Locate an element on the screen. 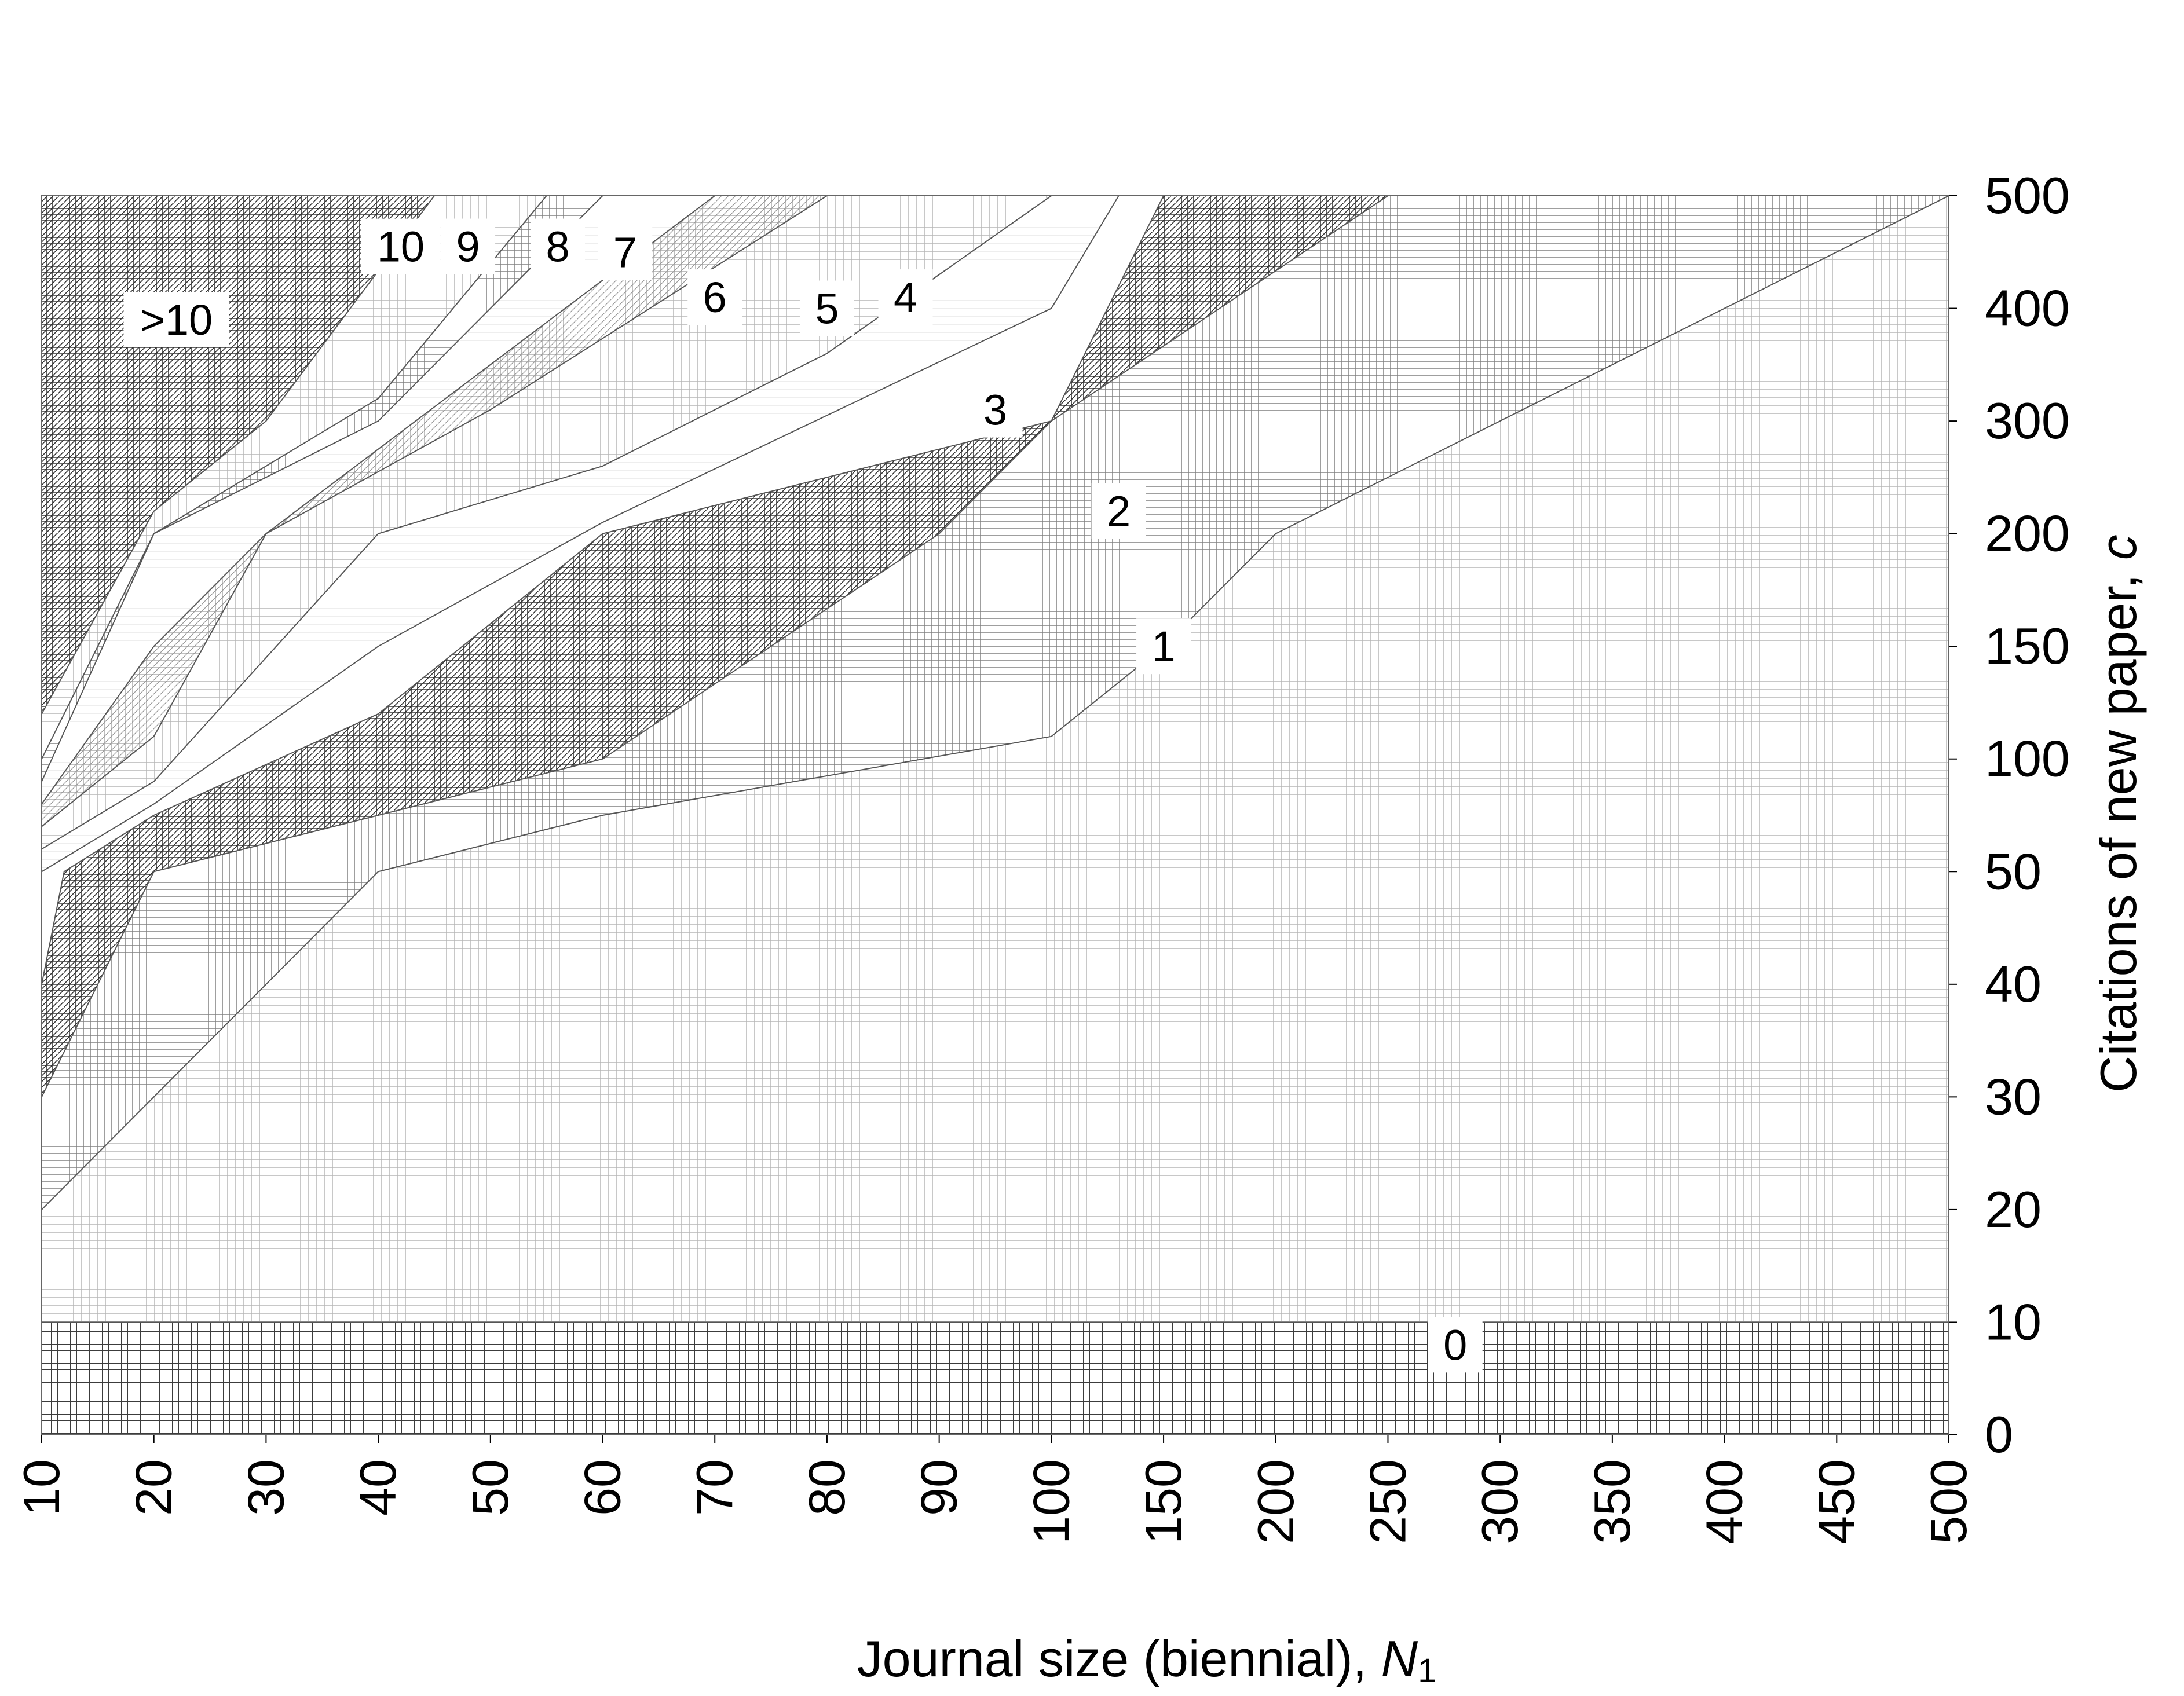  zone-label-9: 9 is located at coordinates (469, 246).